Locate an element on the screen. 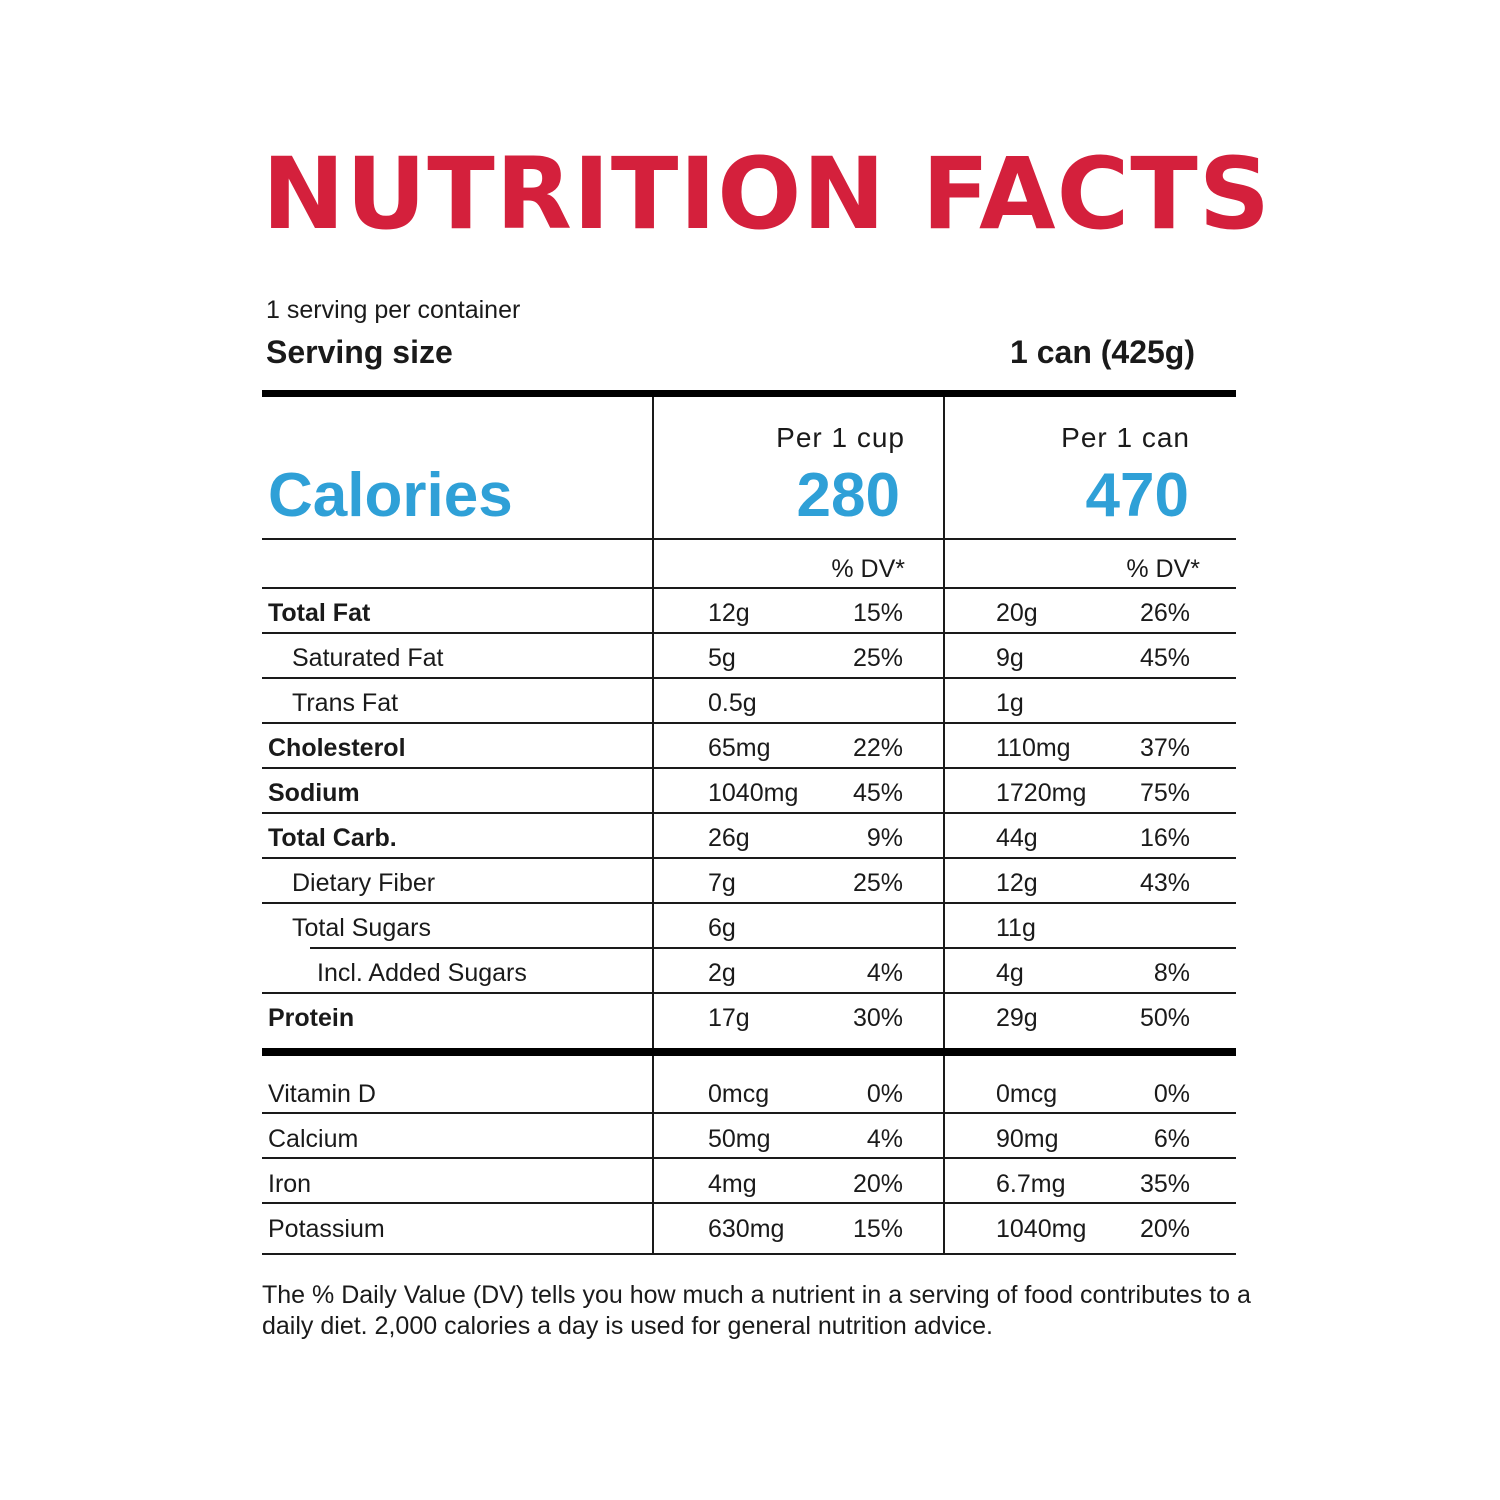 This screenshot has height=1500, width=1500. per-can-header: Per 1 can is located at coordinates (1125, 437).